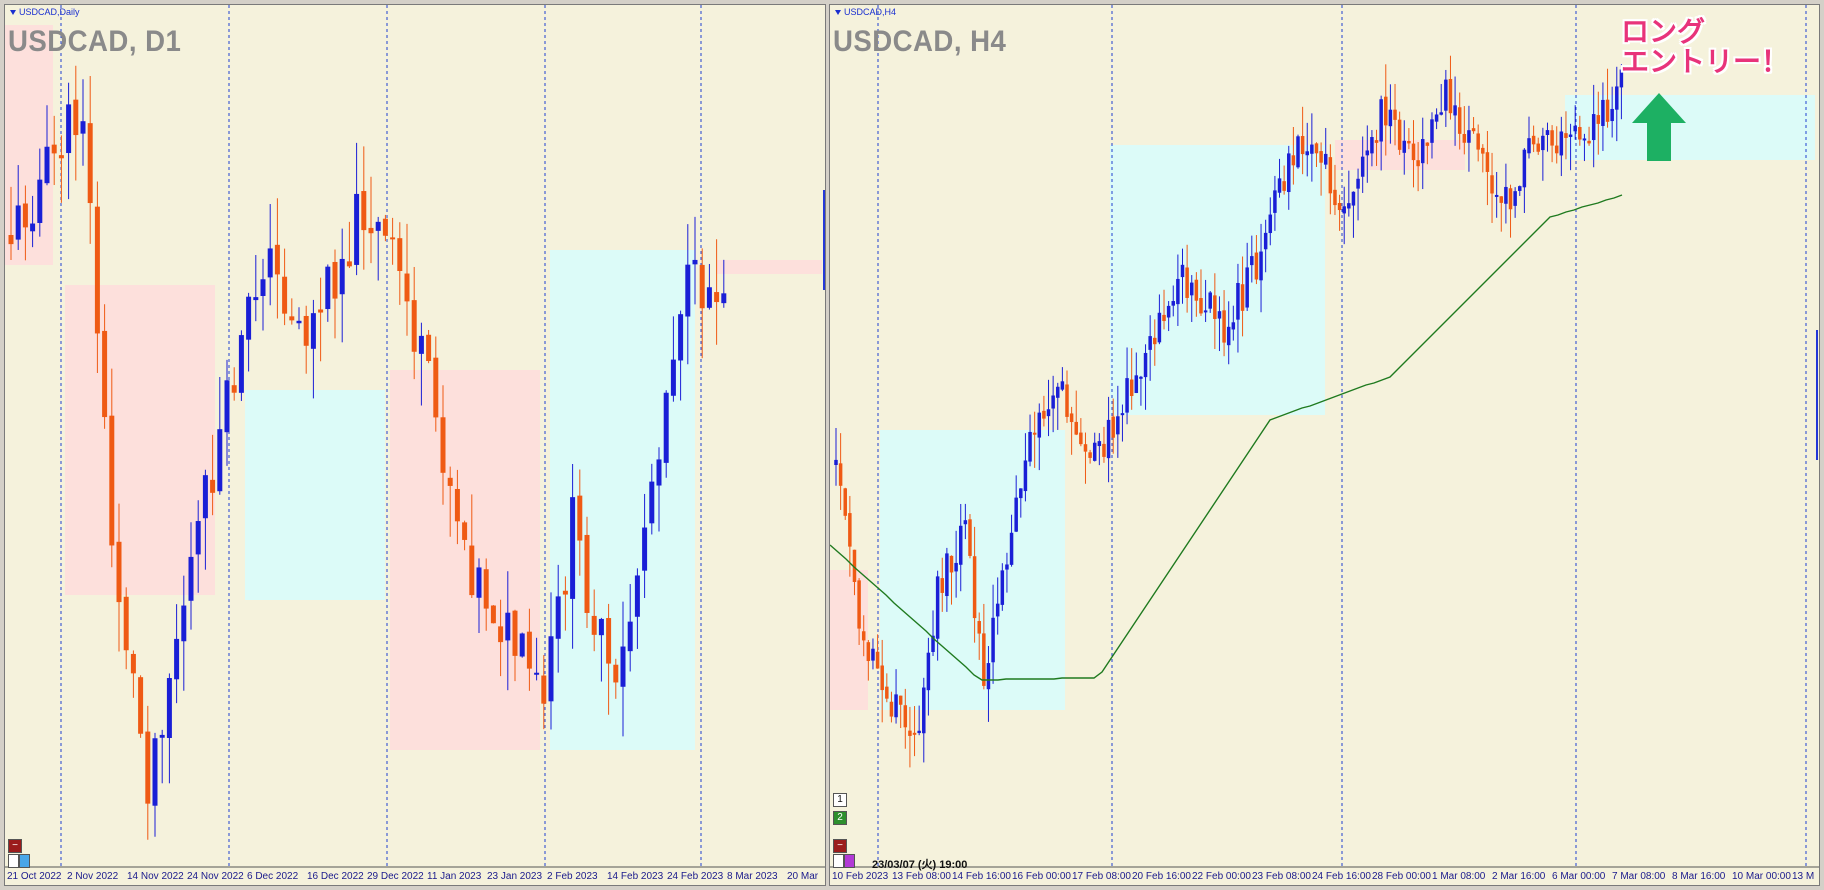 Image resolution: width=1824 pixels, height=890 pixels. I want to click on tf-button-1: 1, so click(840, 800).